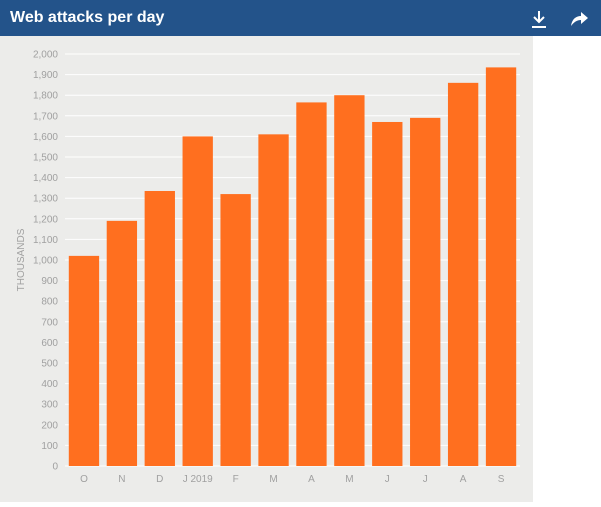 This screenshot has height=507, width=601. What do you see at coordinates (49, 281) in the screenshot?
I see `y-tick-label: 900` at bounding box center [49, 281].